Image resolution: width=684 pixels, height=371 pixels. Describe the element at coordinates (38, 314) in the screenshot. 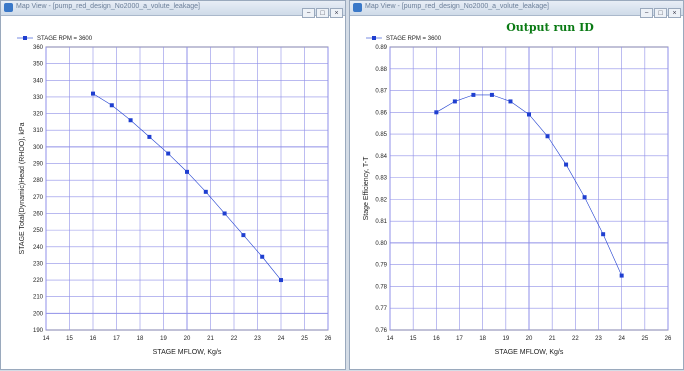

I see `y-tick-label: 200` at that location.